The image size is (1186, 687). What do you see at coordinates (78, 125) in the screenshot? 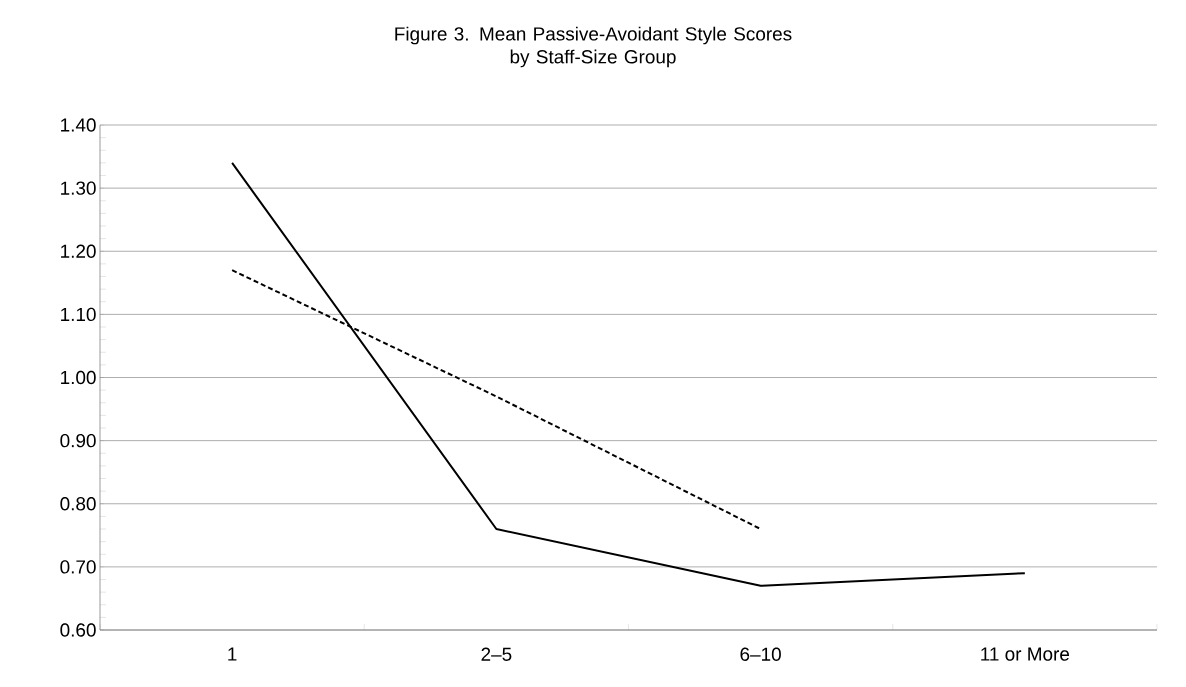
I see `y-tick-label: 1.40` at bounding box center [78, 125].